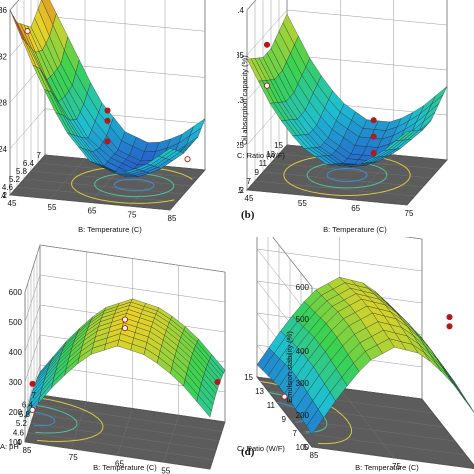 The width and height of the screenshot is (474, 474). I want to click on panel-letter: (b), so click(248, 215).